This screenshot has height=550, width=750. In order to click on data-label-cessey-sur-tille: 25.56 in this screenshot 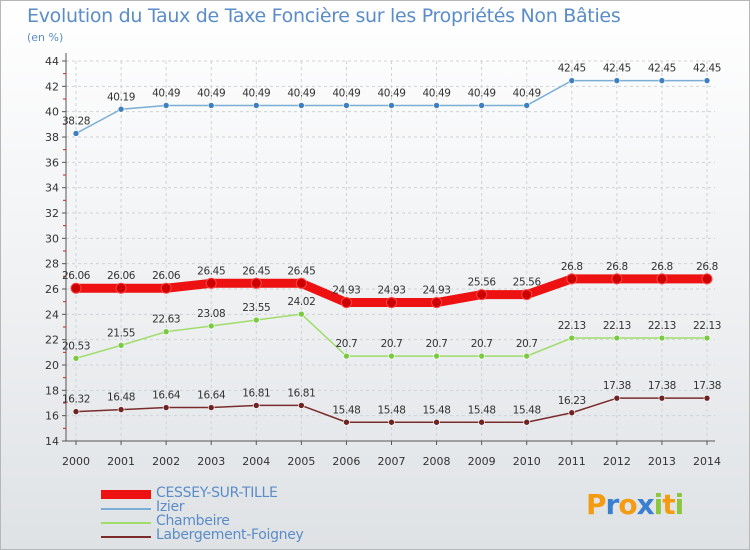, I will do `click(527, 283)`.